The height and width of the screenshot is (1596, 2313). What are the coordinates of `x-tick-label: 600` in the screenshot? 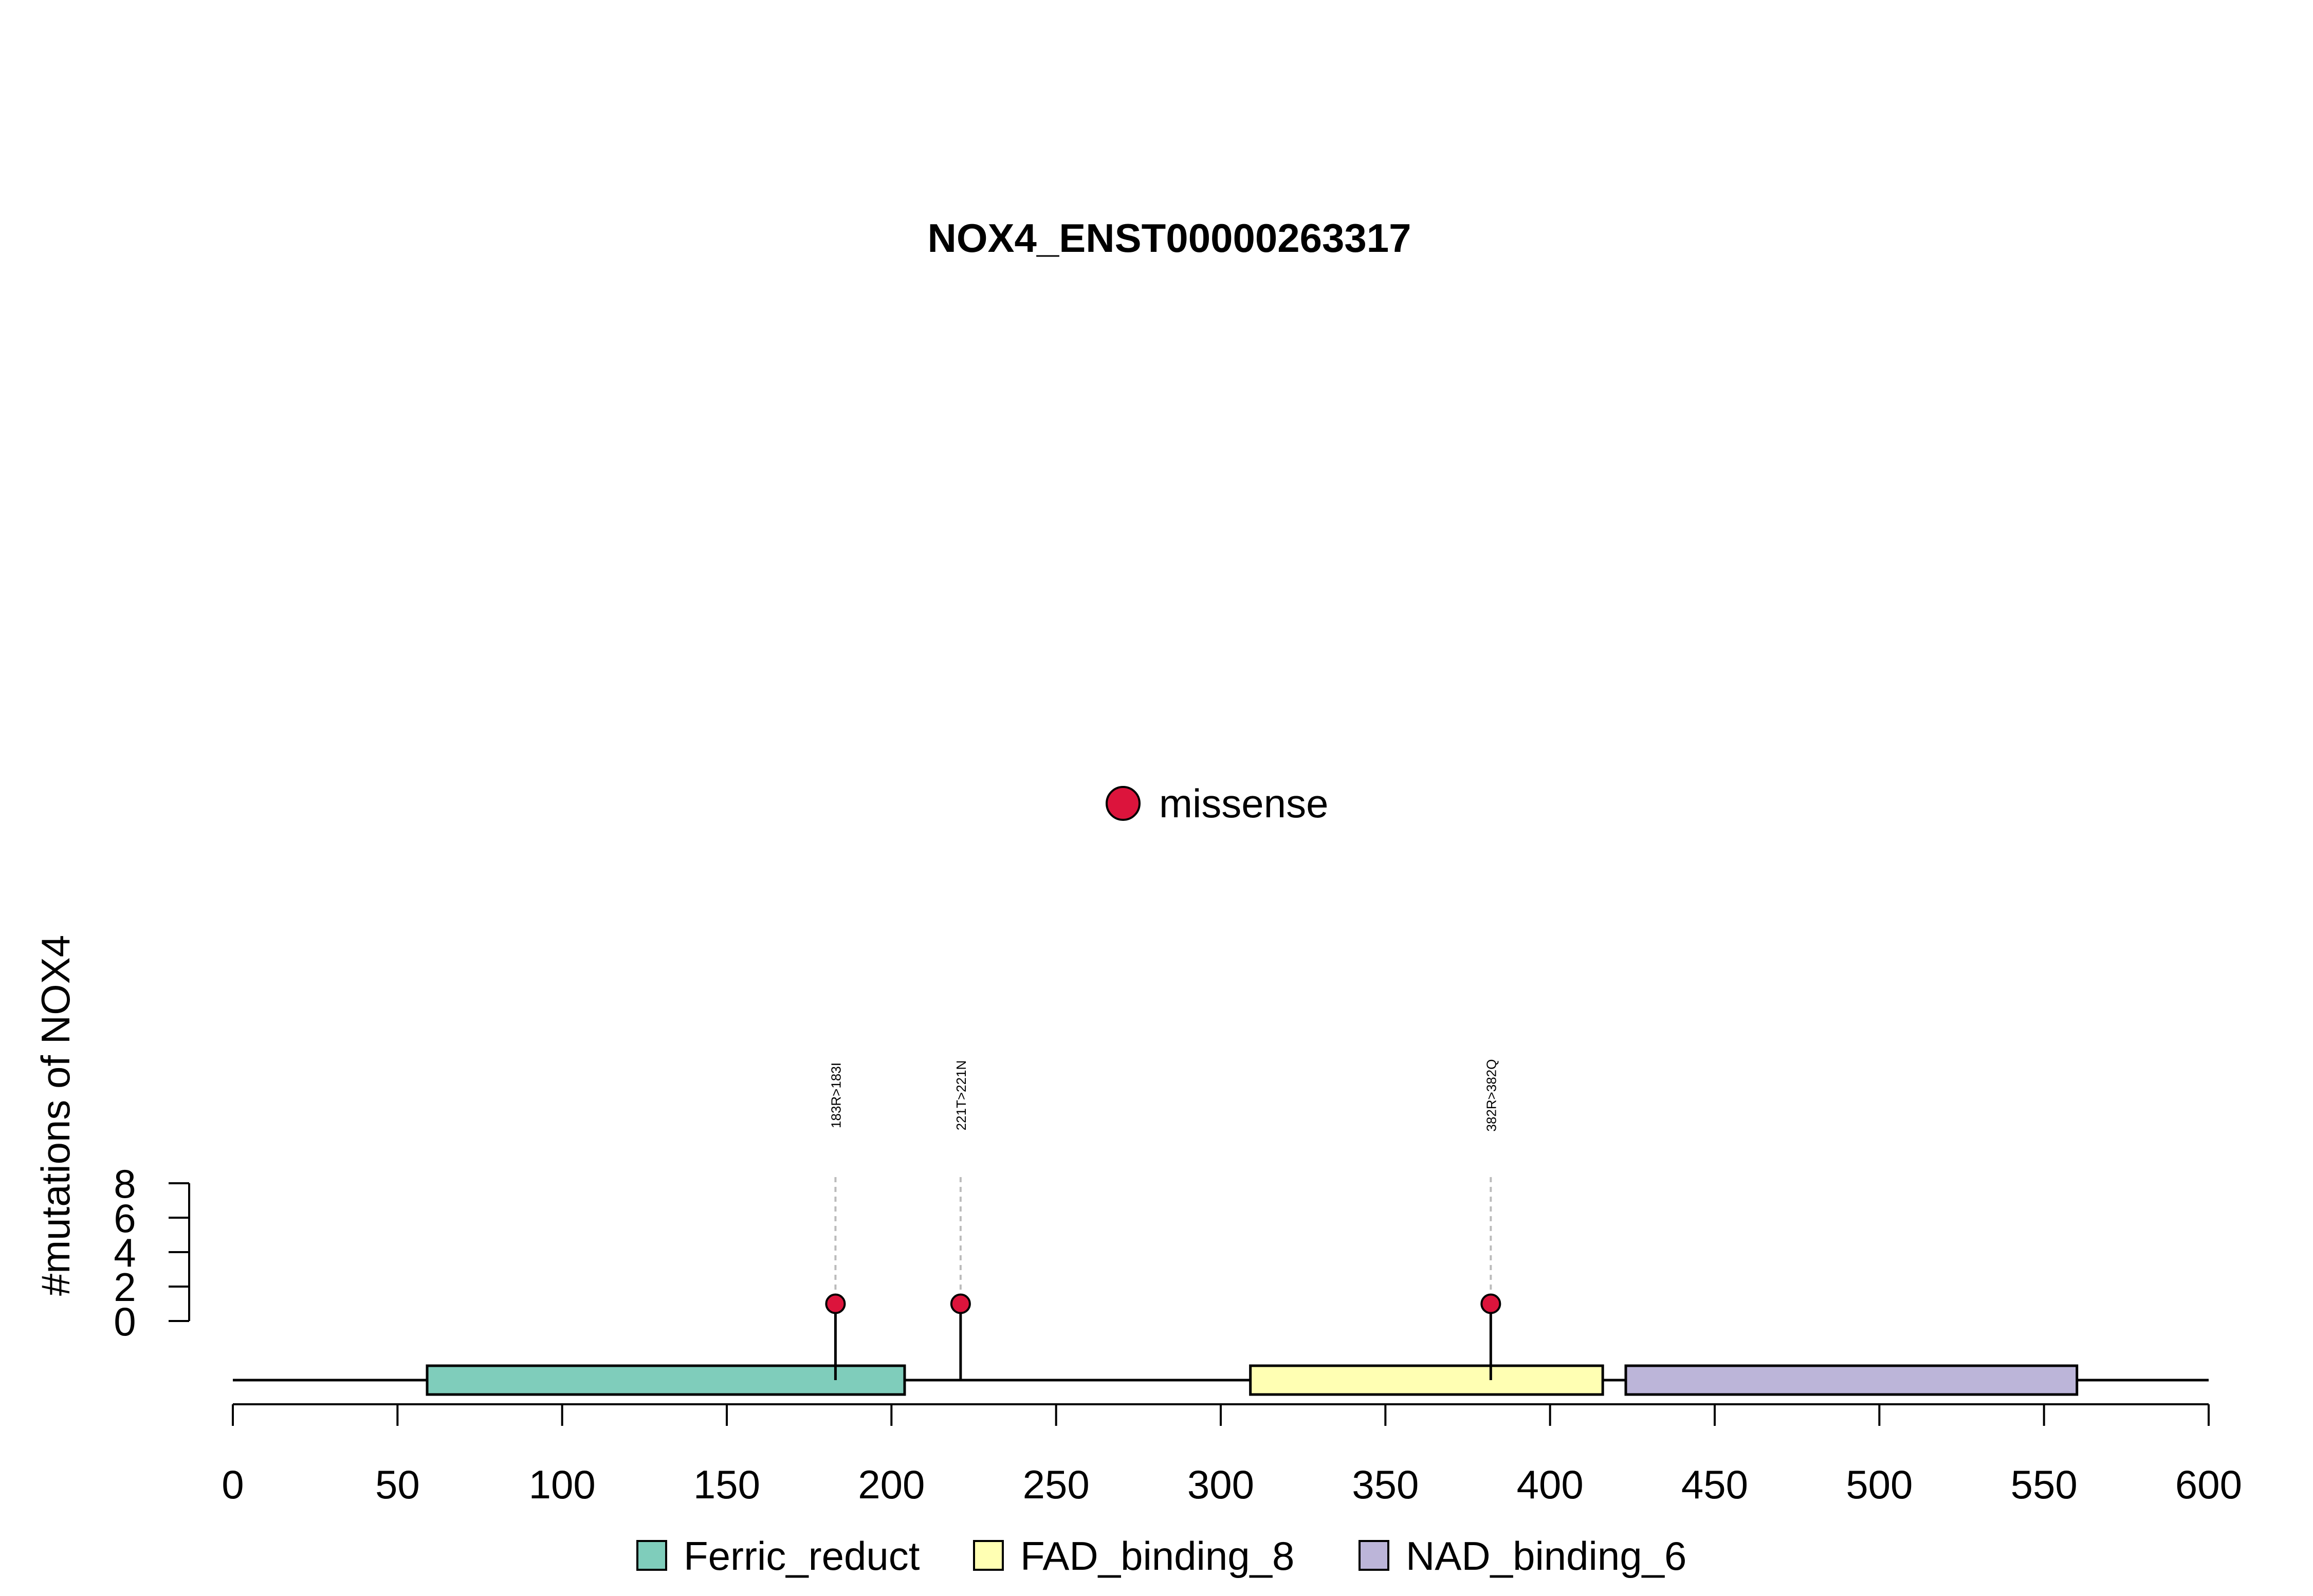 It's located at (2208, 1485).